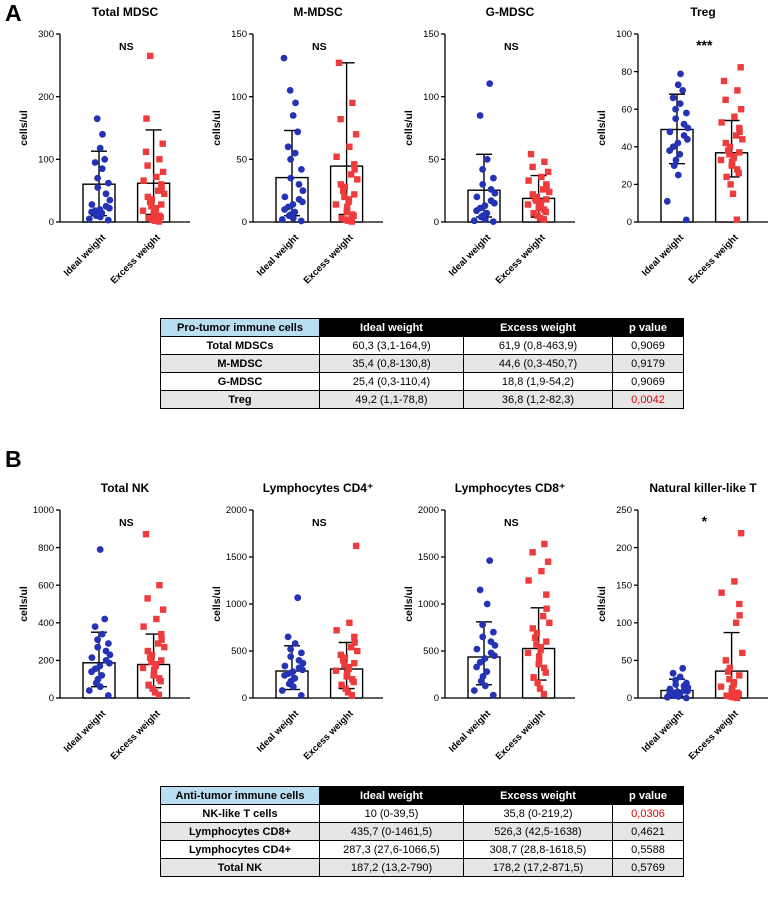 The height and width of the screenshot is (898, 778). Describe the element at coordinates (538, 813) in the screenshot. I see `excess-weight-value: 35,8 (0-219,2)` at that location.